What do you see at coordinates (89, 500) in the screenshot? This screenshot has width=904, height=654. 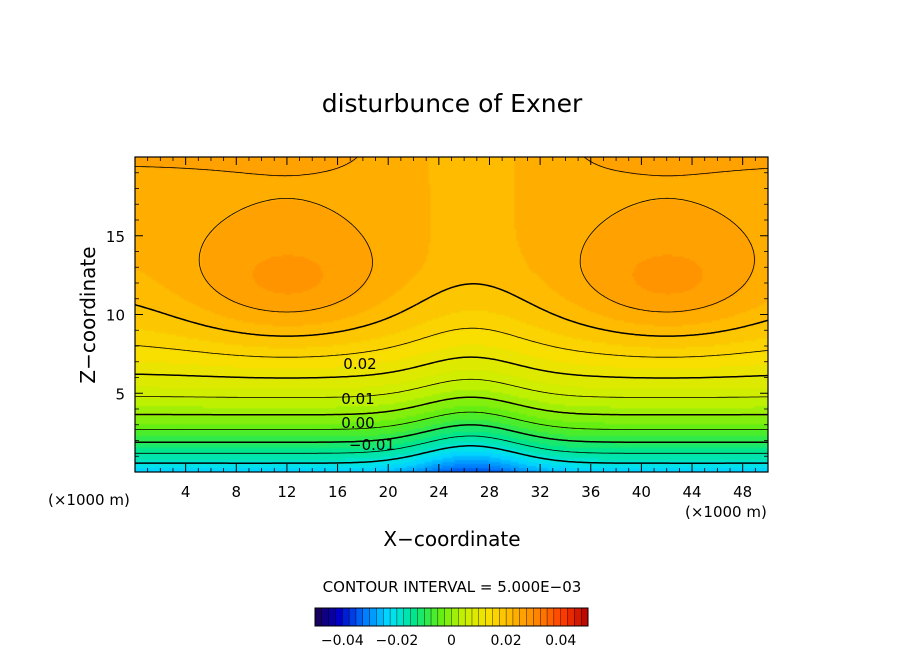 I see `x-unit-left: (×1000 m)` at bounding box center [89, 500].